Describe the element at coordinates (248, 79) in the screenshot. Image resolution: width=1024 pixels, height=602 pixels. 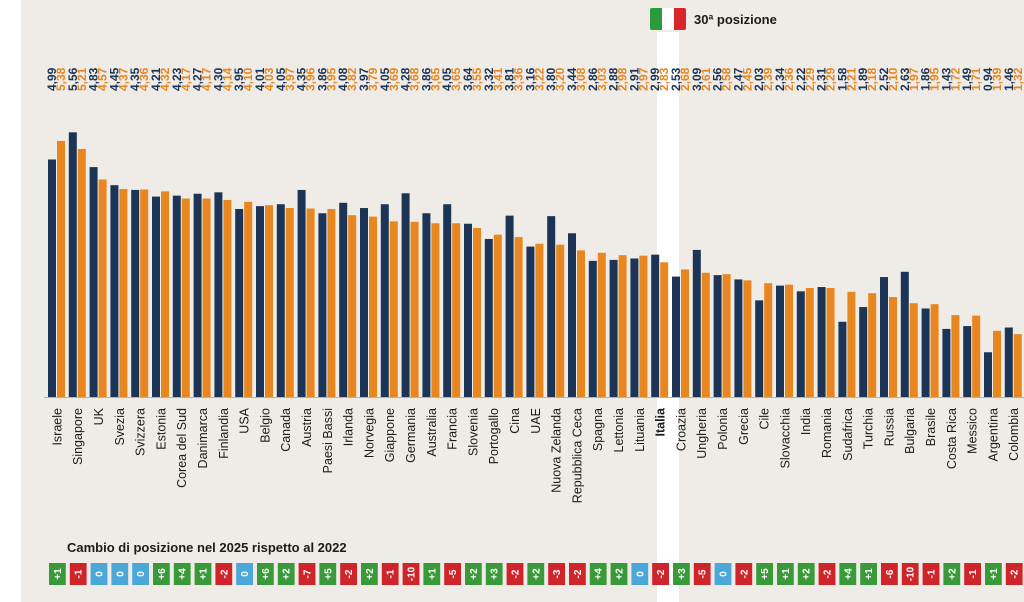
I see `data-label-2025: 4,10` at that location.